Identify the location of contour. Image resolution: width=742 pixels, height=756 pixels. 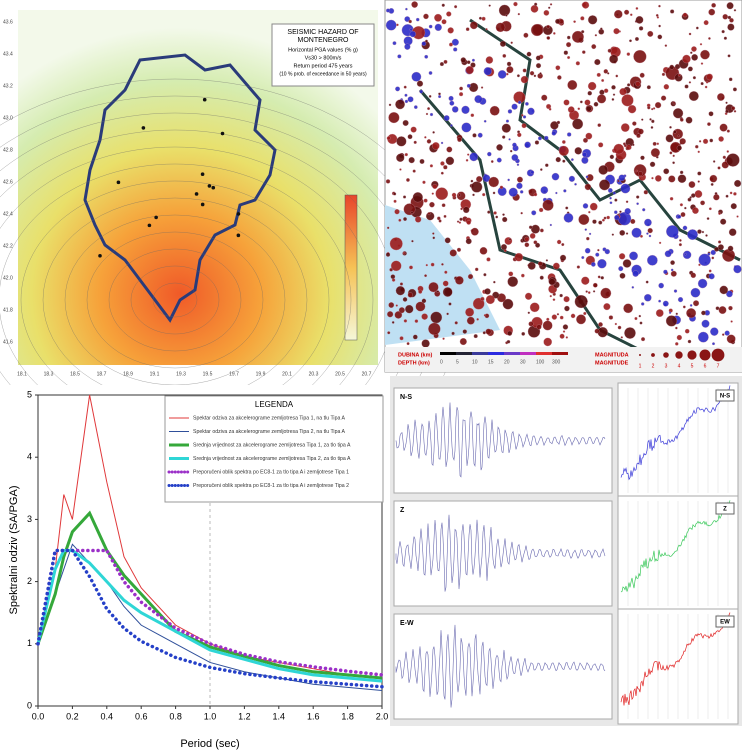
(175, 300).